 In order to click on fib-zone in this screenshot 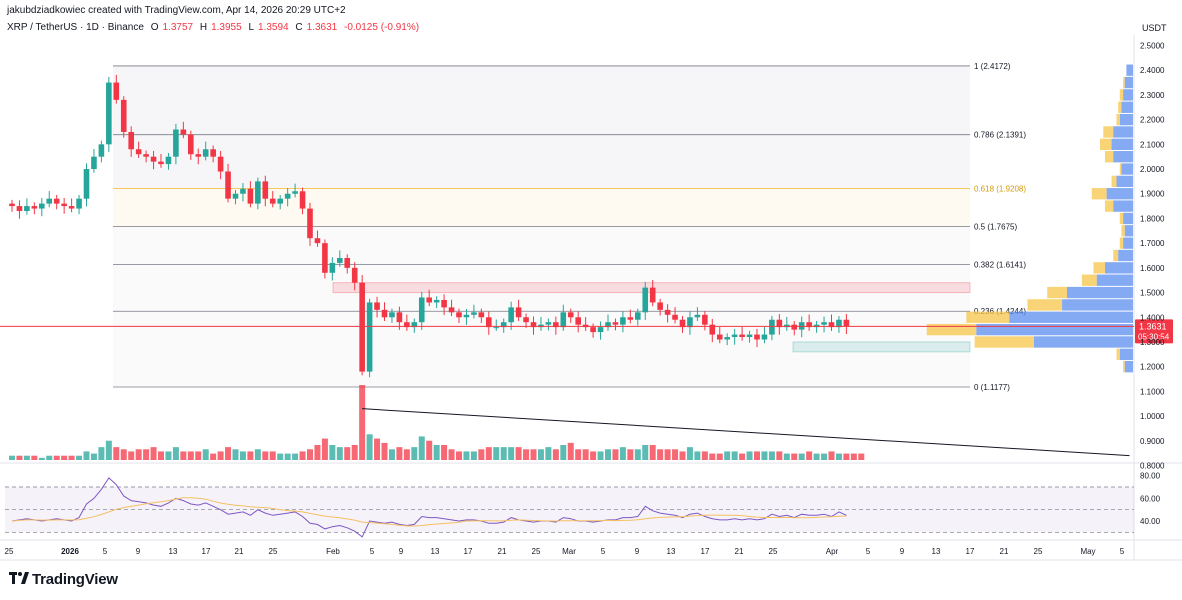, I will do `click(541, 245)`.